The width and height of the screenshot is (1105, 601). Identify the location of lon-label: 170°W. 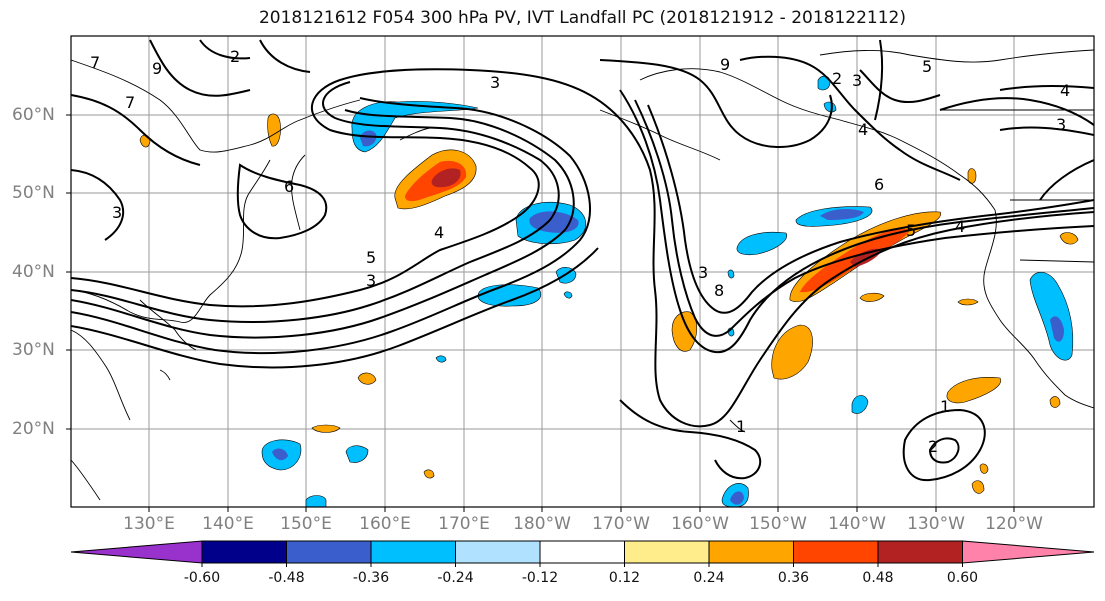
(621, 524).